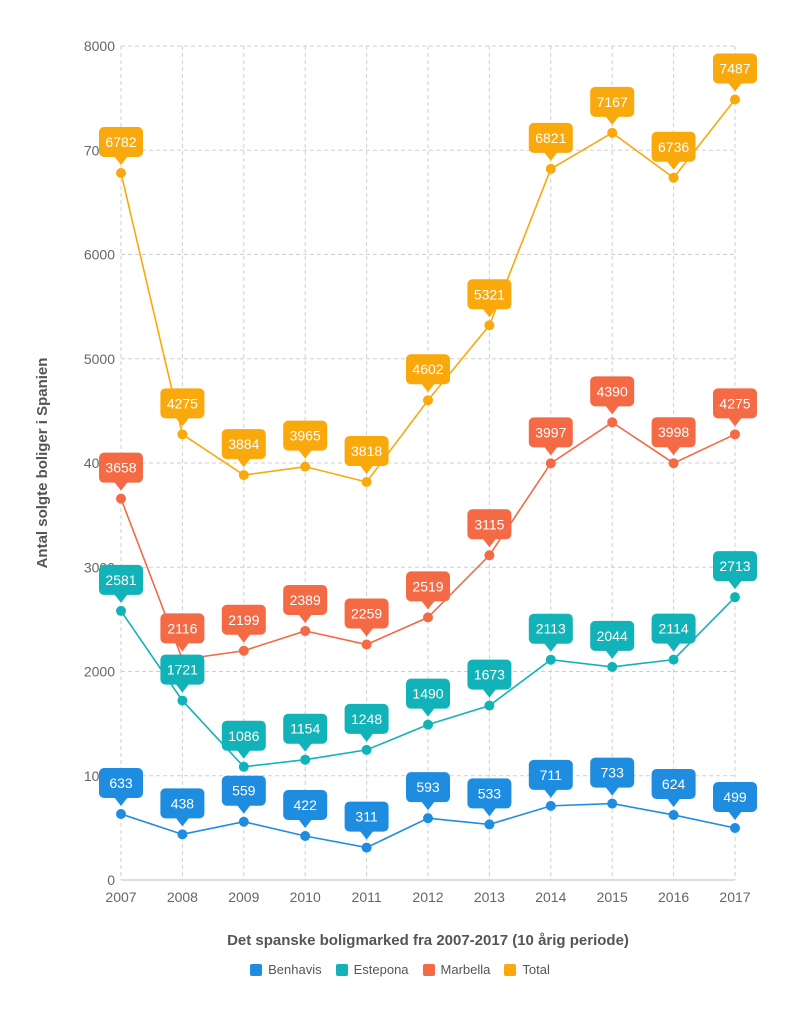 This screenshot has width=800, height=1029. Describe the element at coordinates (99, 46) in the screenshot. I see `y-tick-label: 8000` at that location.